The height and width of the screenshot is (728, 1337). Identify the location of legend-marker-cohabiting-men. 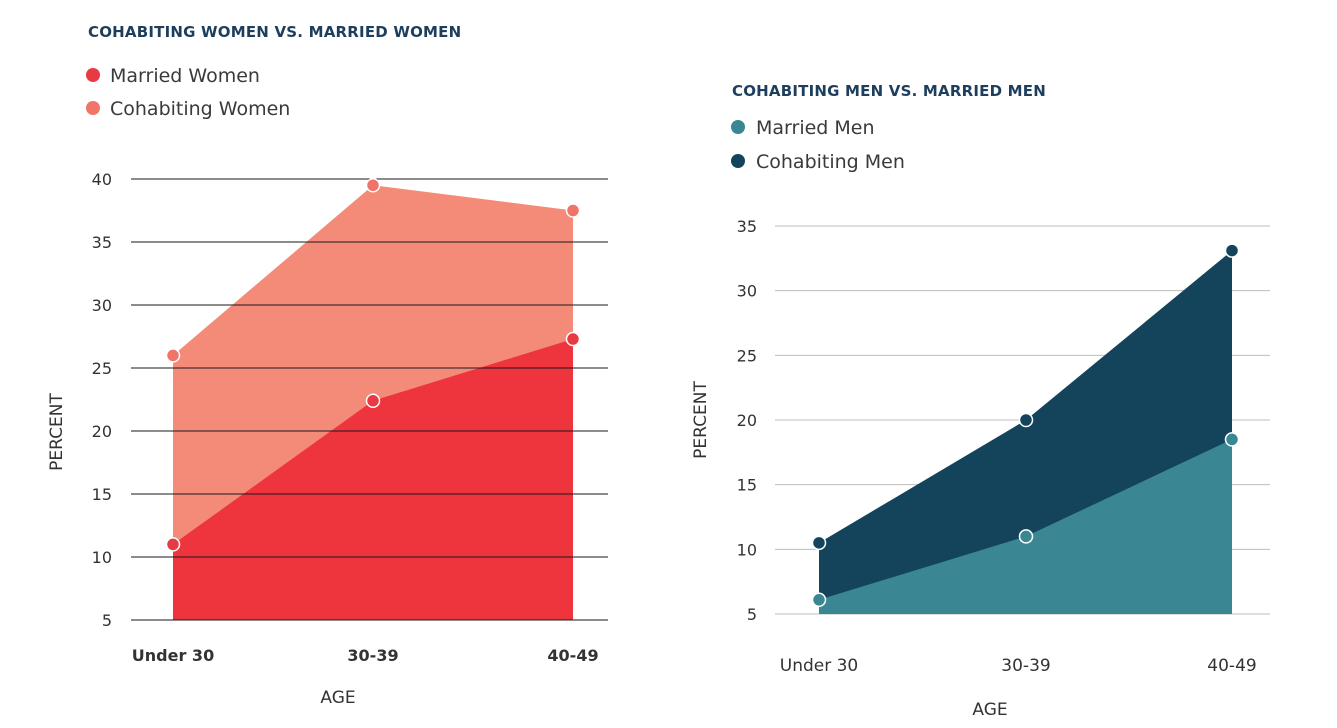
(738, 161).